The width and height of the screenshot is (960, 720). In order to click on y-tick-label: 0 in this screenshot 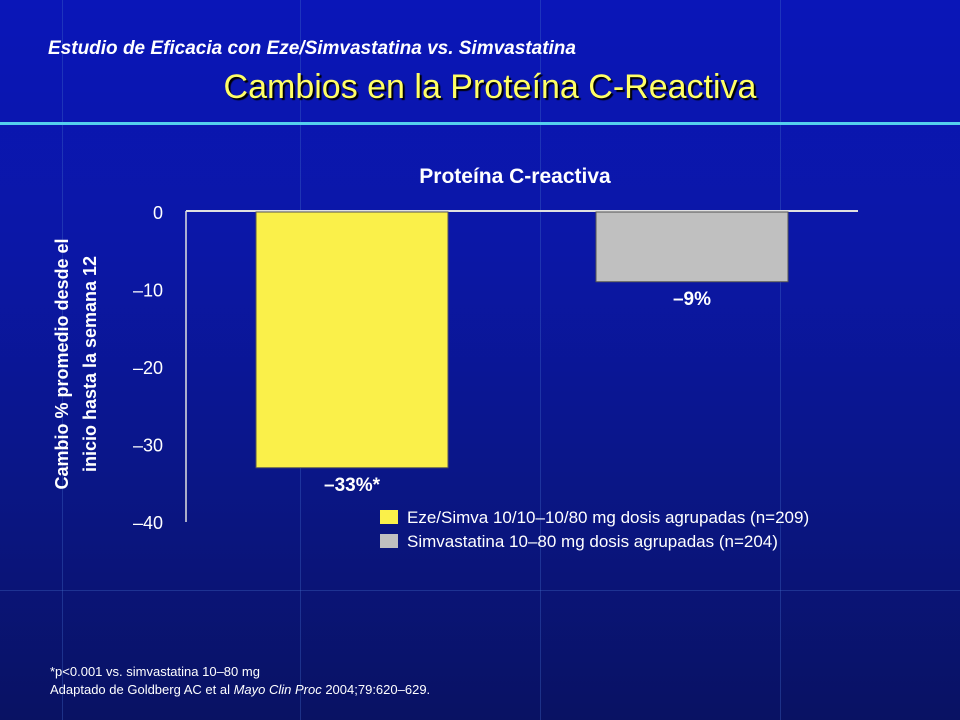, I will do `click(158, 213)`.